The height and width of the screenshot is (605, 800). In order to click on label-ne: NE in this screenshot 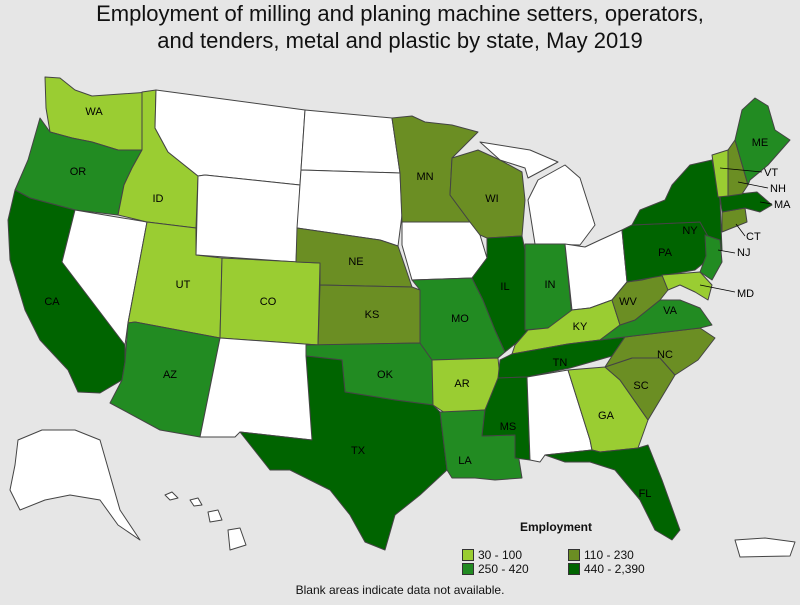, I will do `click(355, 262)`.